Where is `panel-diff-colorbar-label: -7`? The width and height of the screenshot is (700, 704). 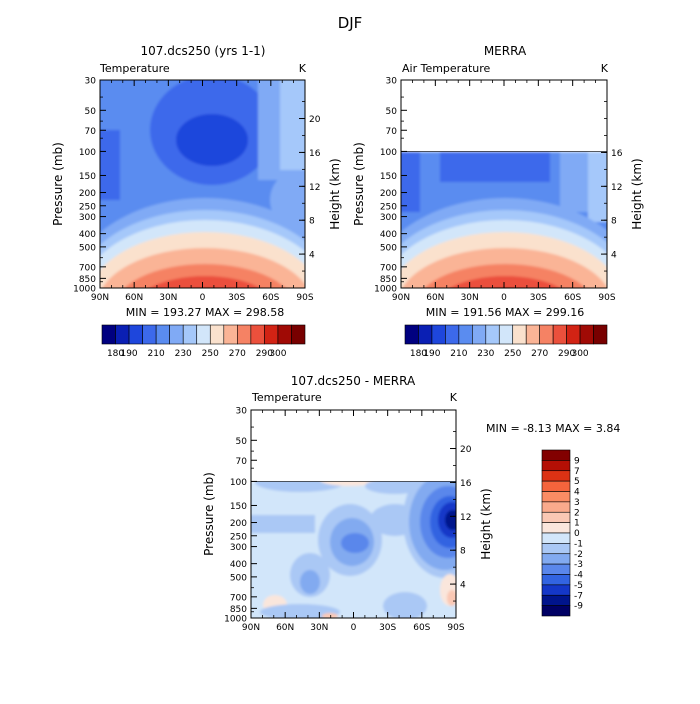 panel-diff-colorbar-label: -7 is located at coordinates (578, 596).